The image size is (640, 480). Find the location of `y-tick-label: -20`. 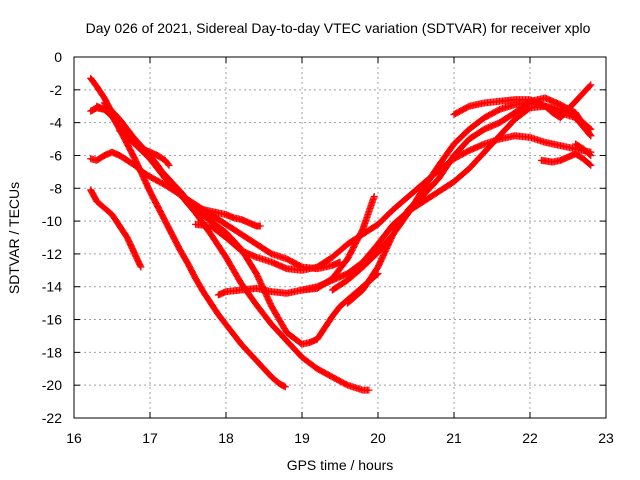

y-tick-label: -20 is located at coordinates (52, 385).